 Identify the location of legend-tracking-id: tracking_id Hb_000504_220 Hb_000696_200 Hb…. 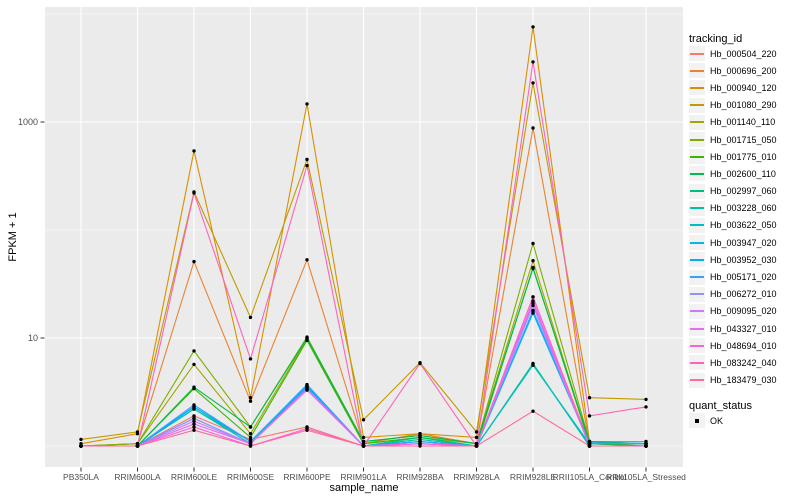
(733, 211).